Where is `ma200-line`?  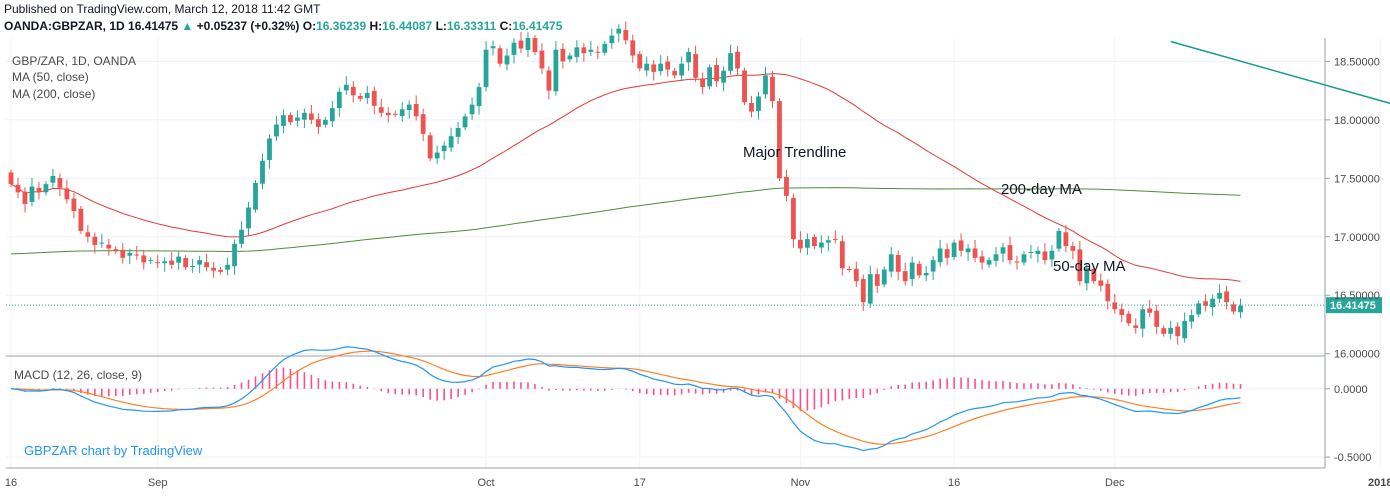 ma200-line is located at coordinates (625, 221).